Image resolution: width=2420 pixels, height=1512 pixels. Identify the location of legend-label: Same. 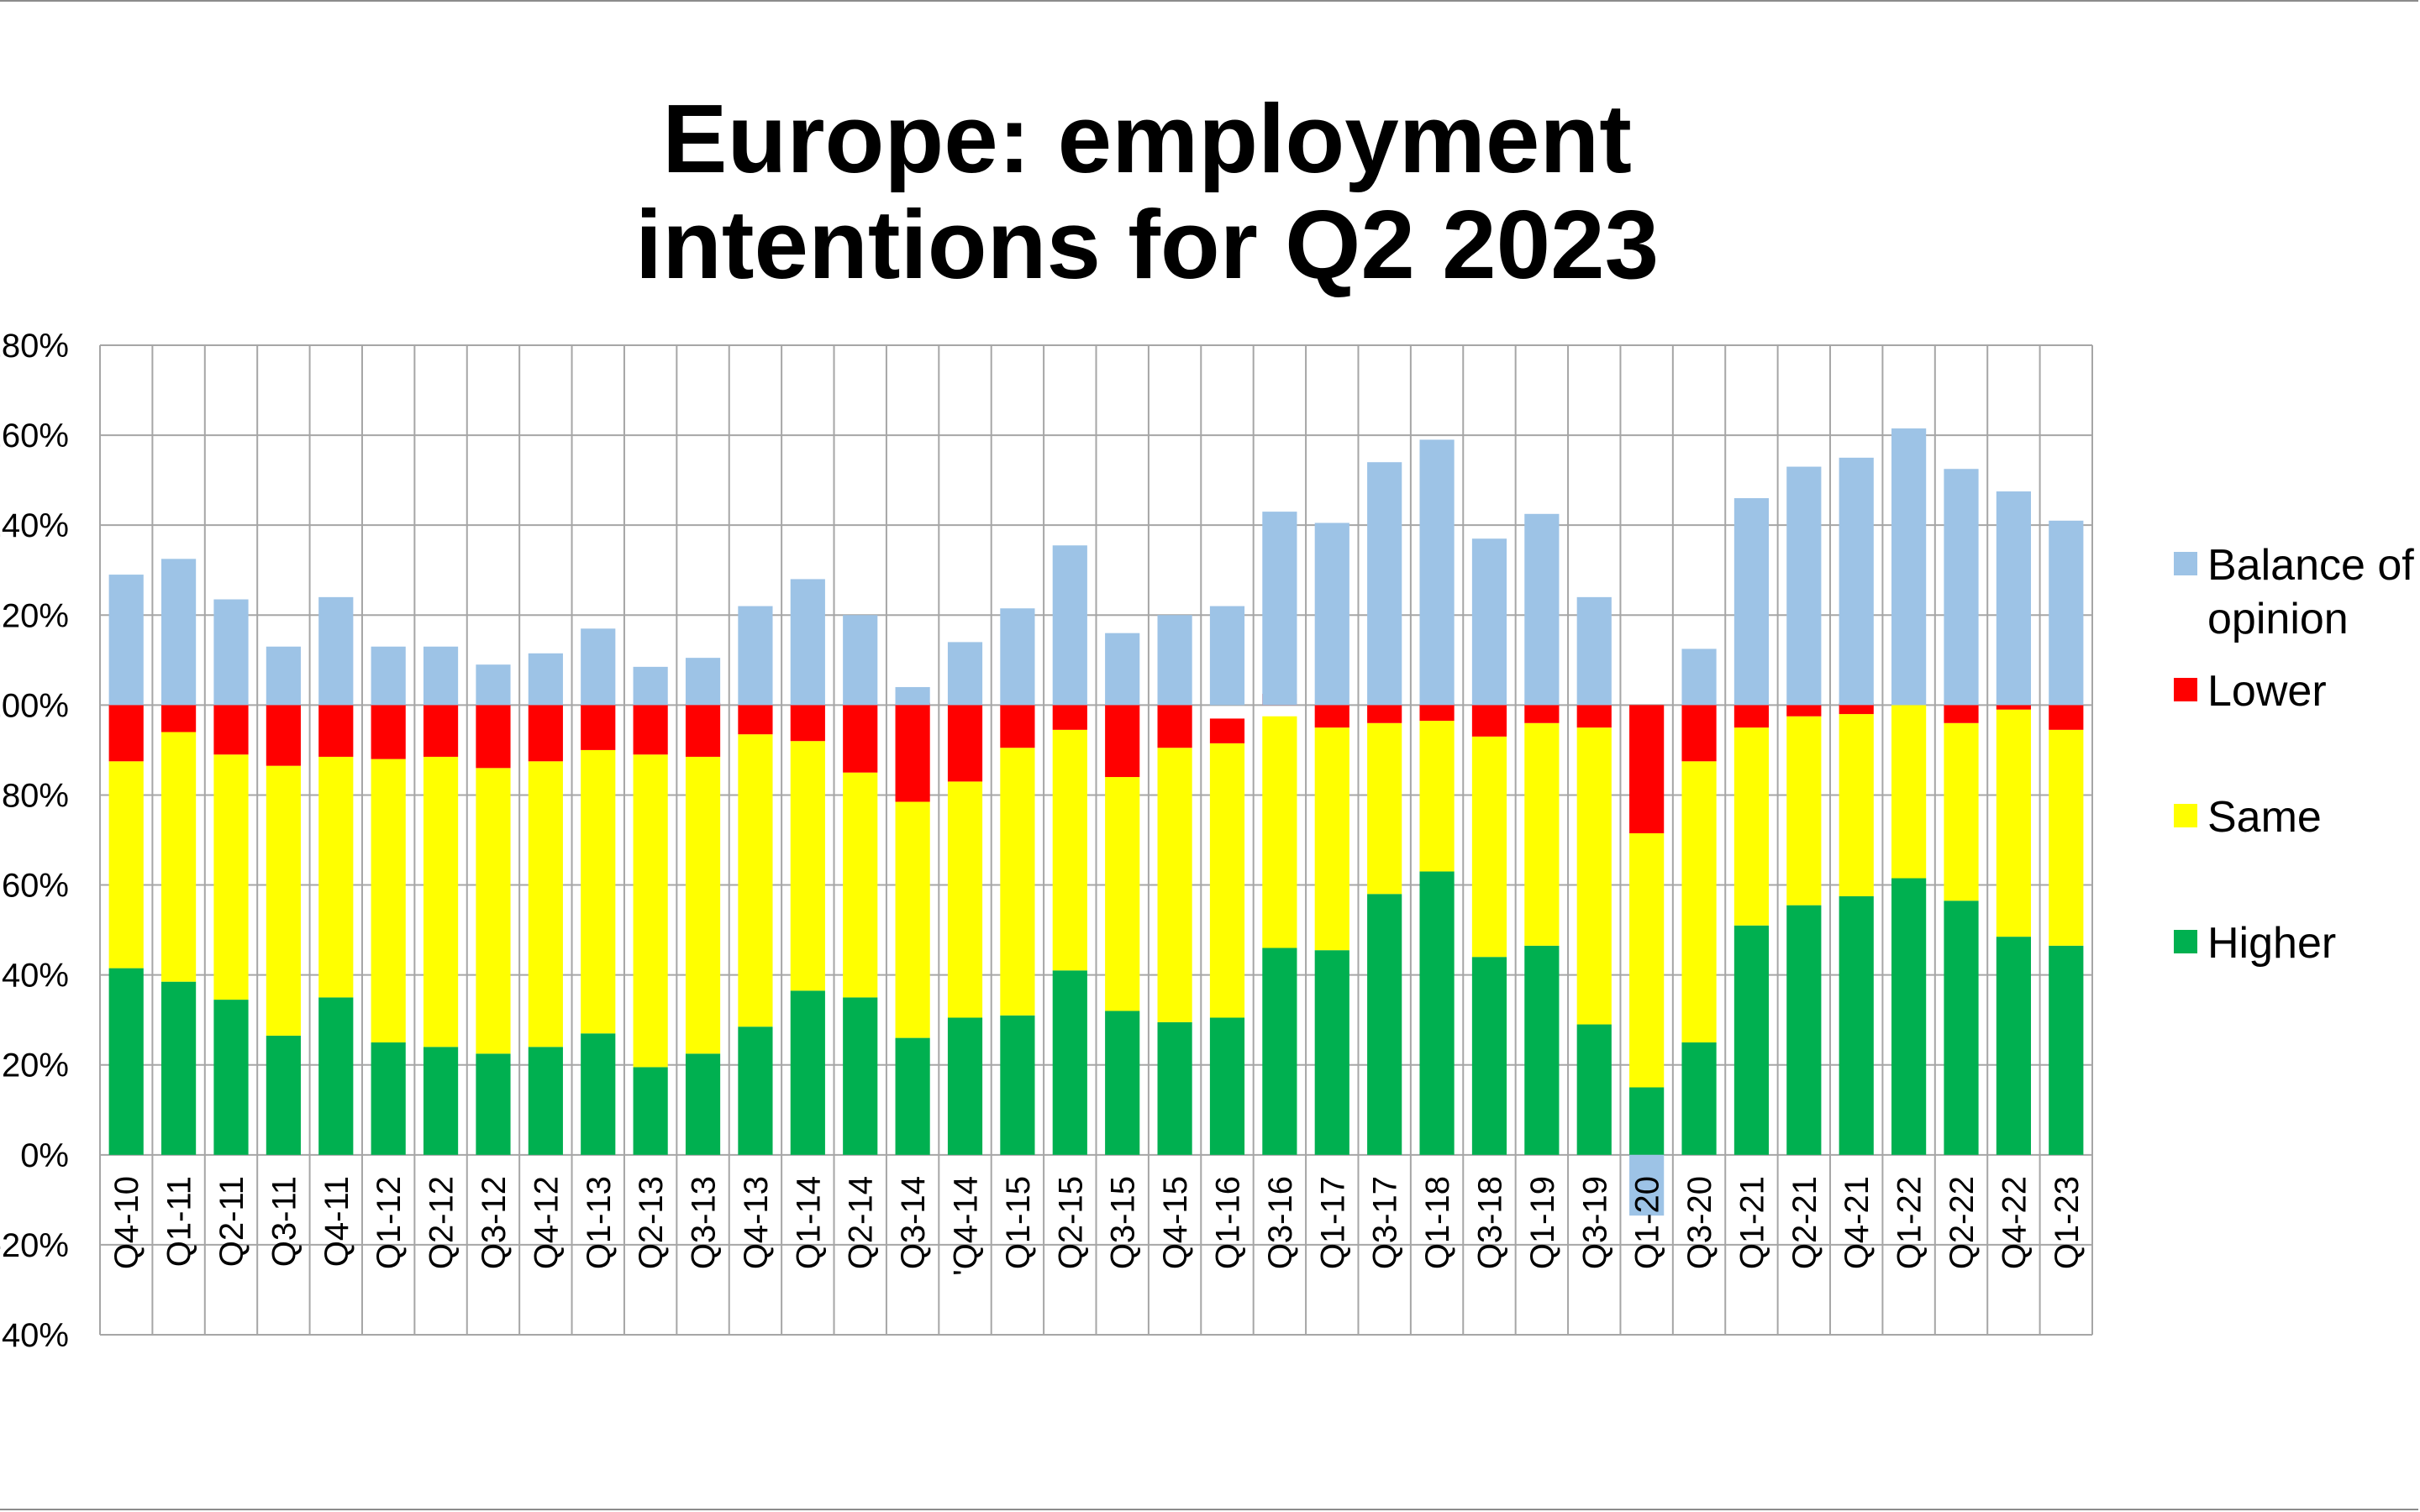
(2265, 817).